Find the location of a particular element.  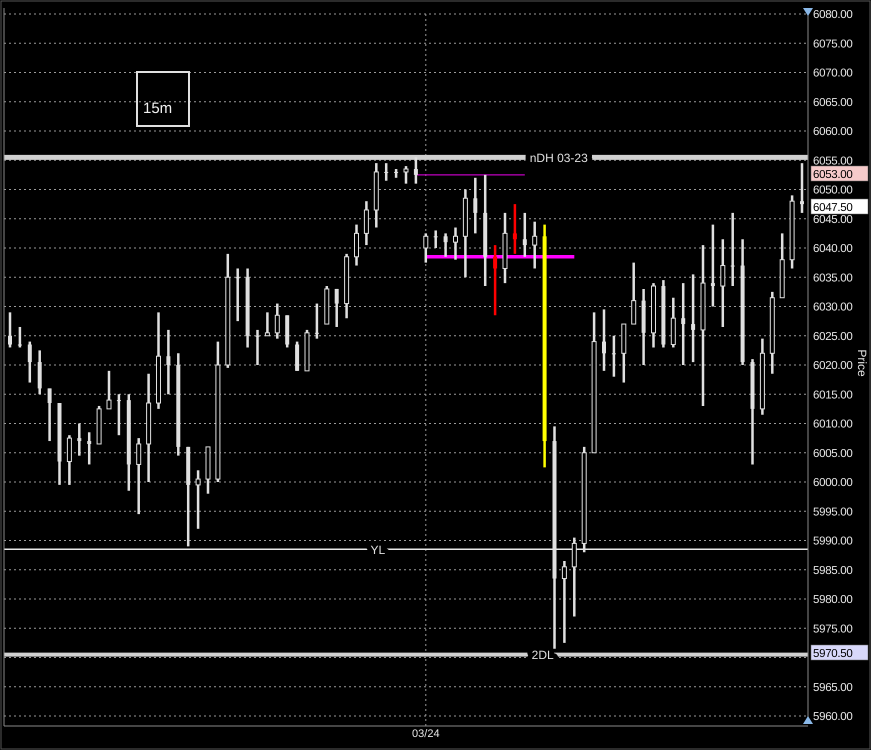

y-tick-label: 6055.00 is located at coordinates (832, 161).